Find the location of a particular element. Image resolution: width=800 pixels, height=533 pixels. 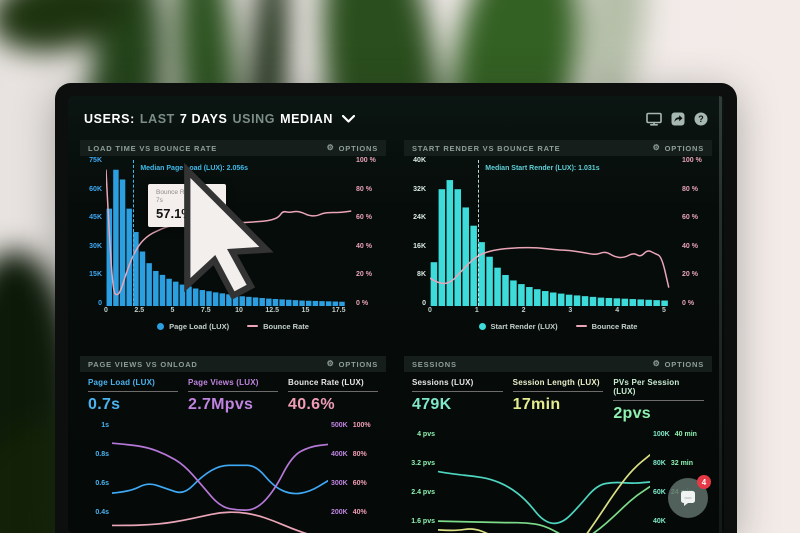

y-tick: 80 % is located at coordinates (690, 189).